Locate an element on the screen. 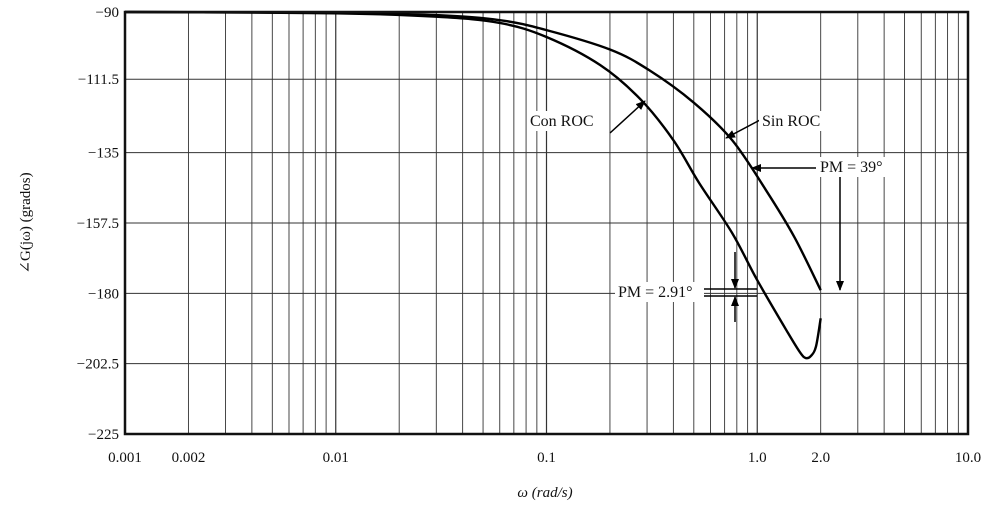  y-tick-label: −90 is located at coordinates (107, 13).